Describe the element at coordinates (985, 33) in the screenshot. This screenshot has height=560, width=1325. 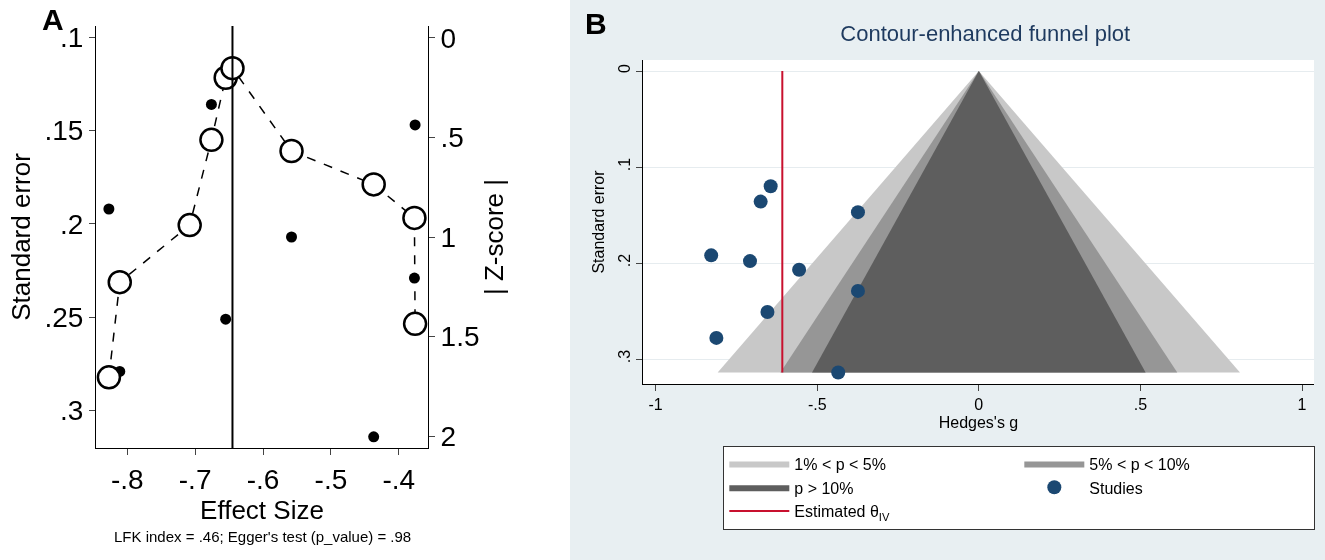
I see `chart-title: Contour-enhanced funnel plot` at that location.